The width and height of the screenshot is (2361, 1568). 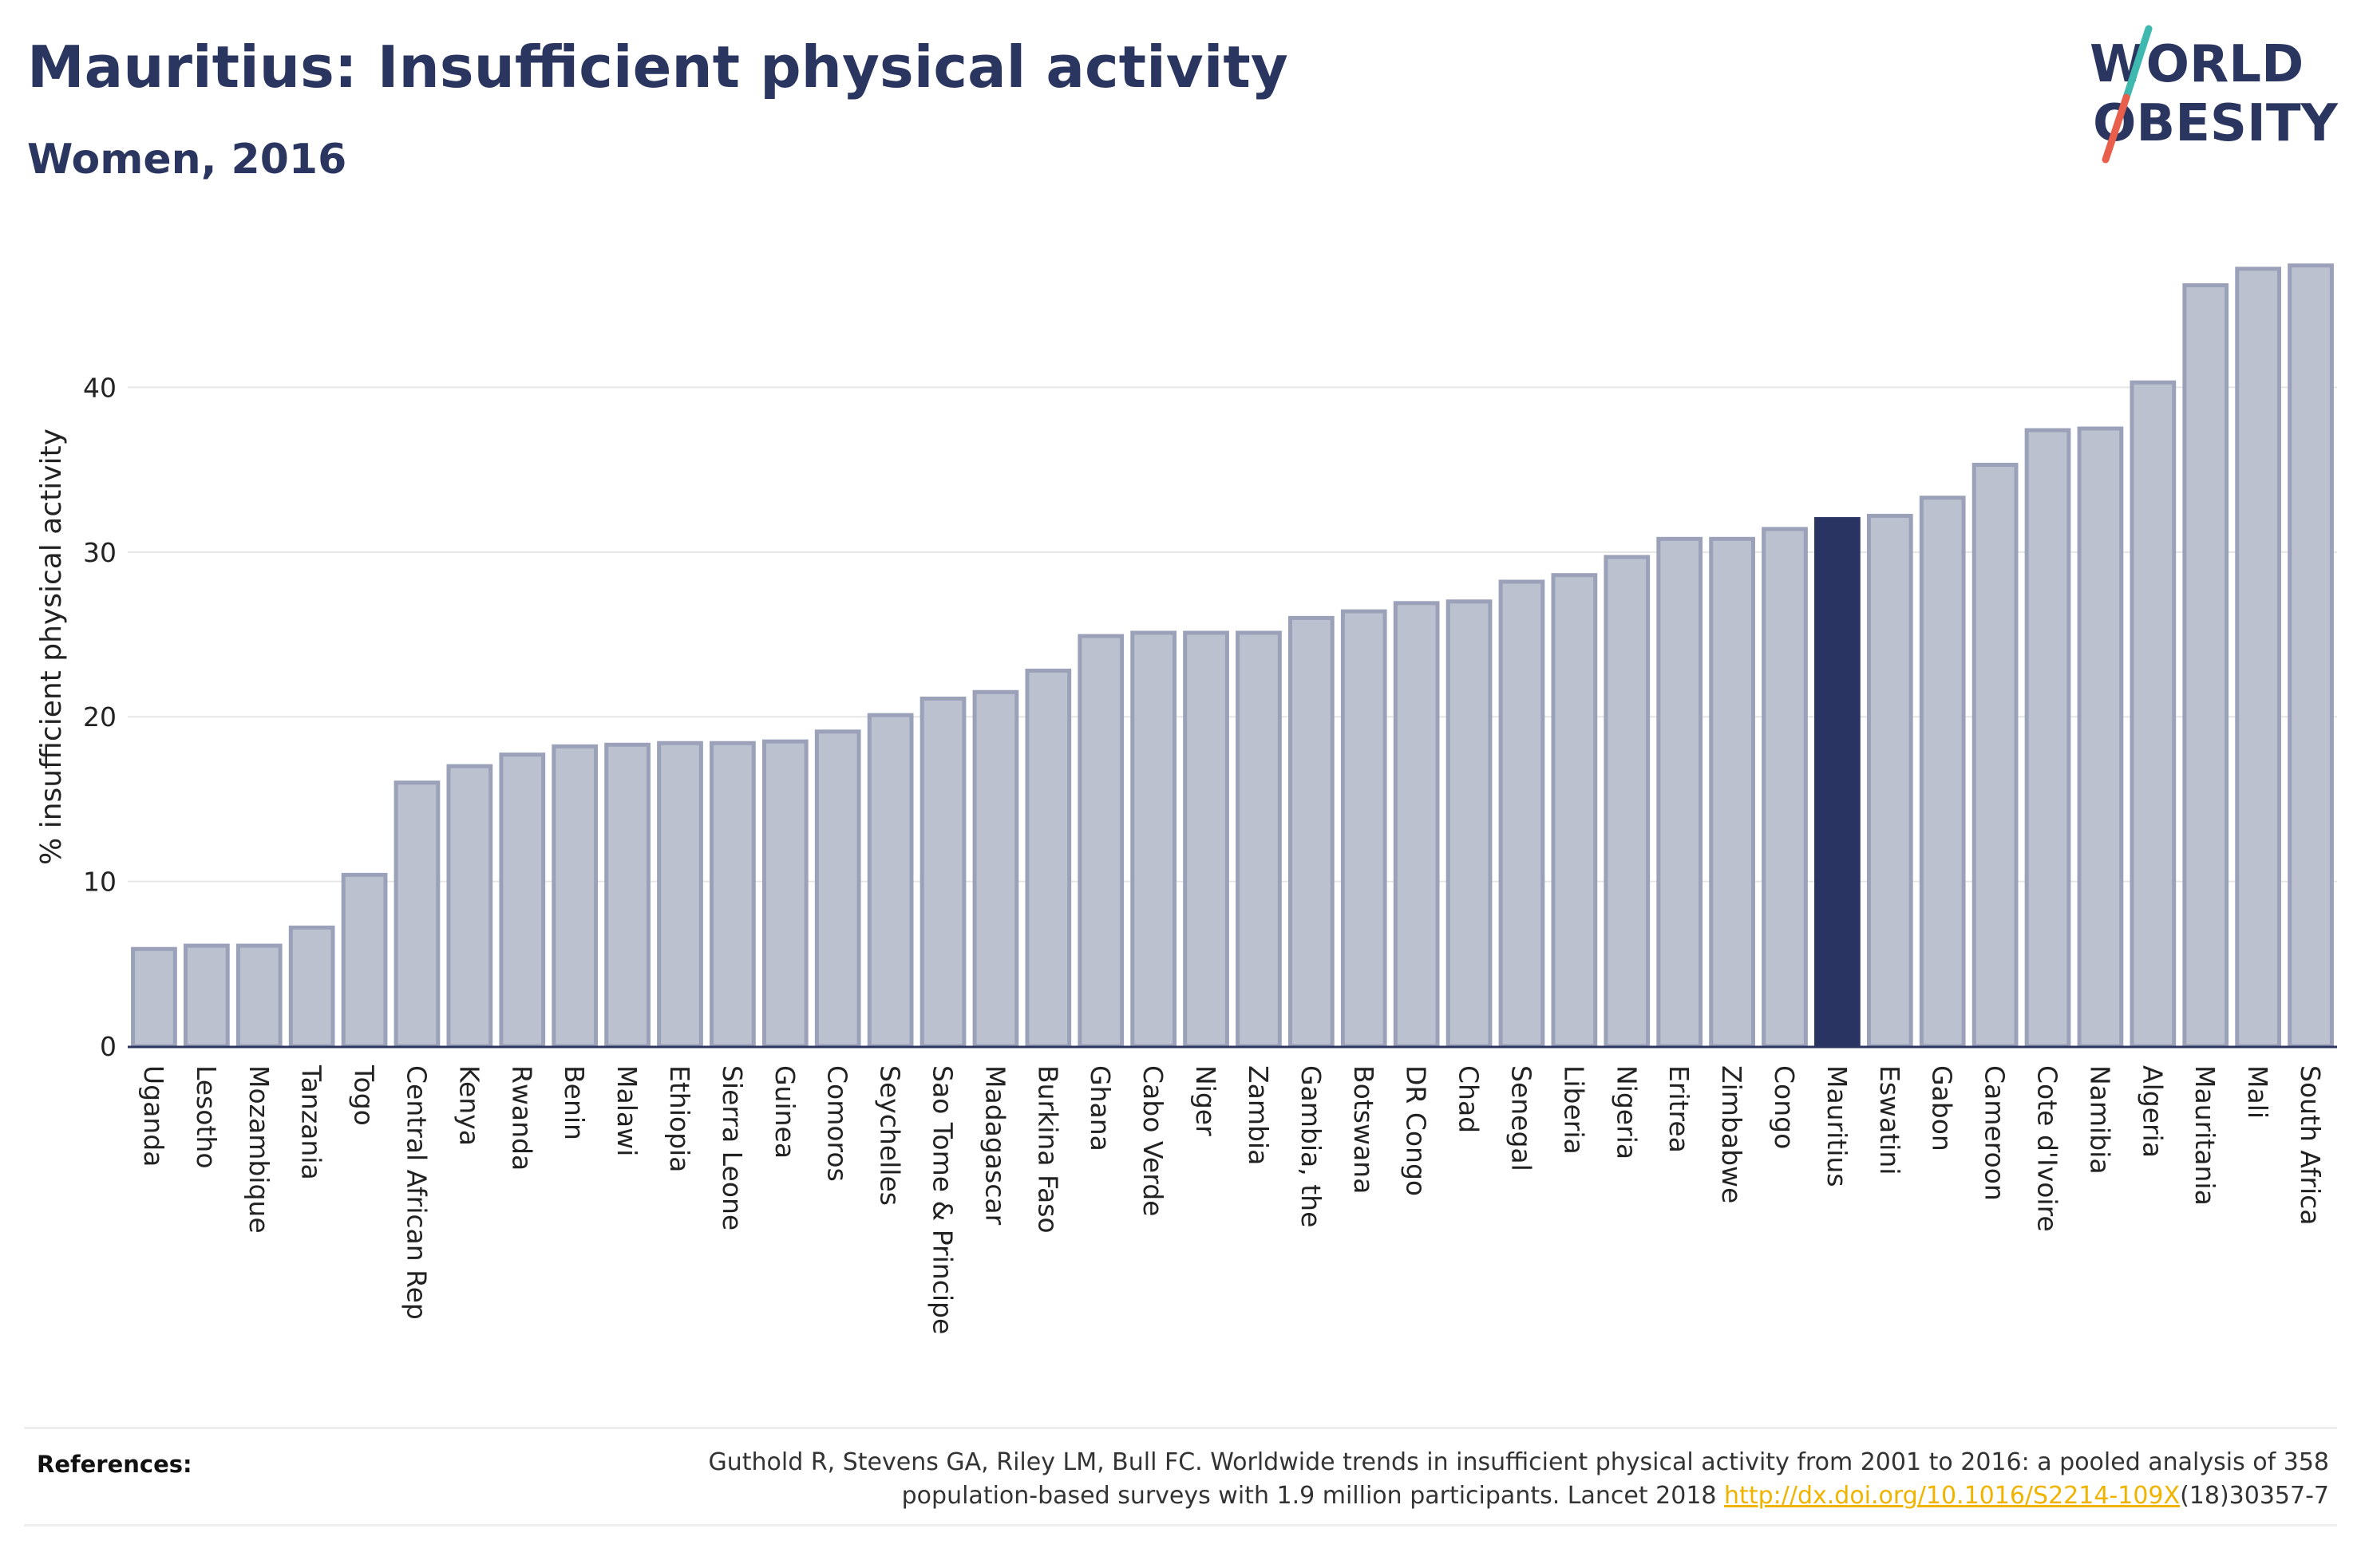 What do you see at coordinates (100, 552) in the screenshot?
I see `y-tick-label: 30` at bounding box center [100, 552].